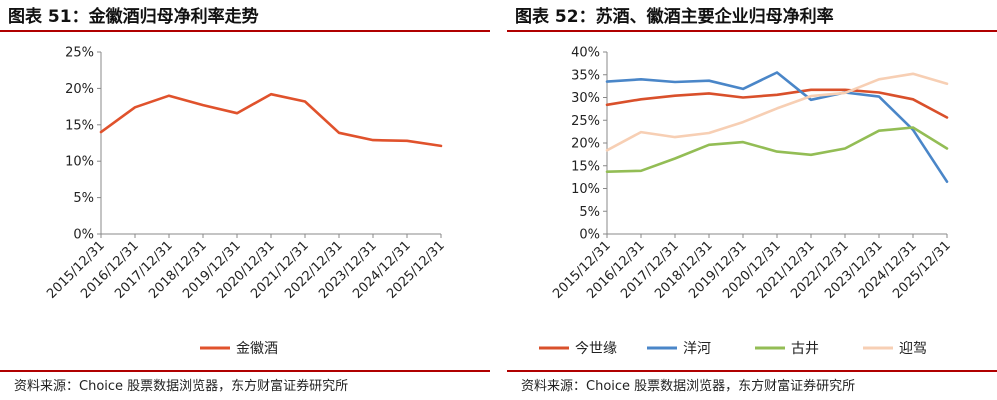 The height and width of the screenshot is (400, 997). What do you see at coordinates (133, 17) in the screenshot?
I see `figure-title: 图表 51：金徽酒归母净利率走势` at bounding box center [133, 17].